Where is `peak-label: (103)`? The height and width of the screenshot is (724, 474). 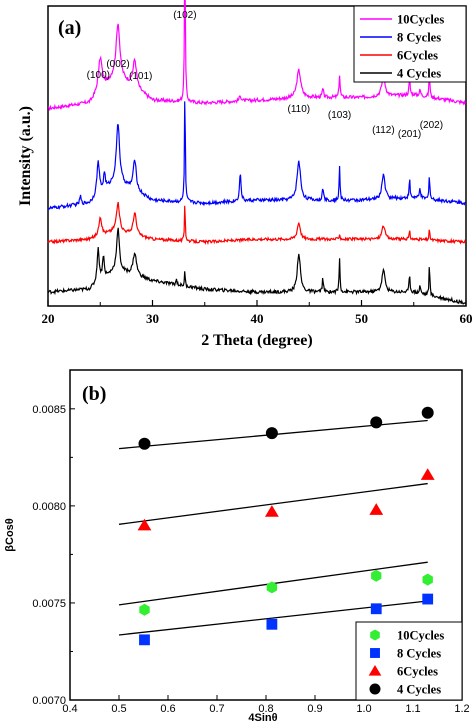
peak-label: (103) is located at coordinates (339, 115).